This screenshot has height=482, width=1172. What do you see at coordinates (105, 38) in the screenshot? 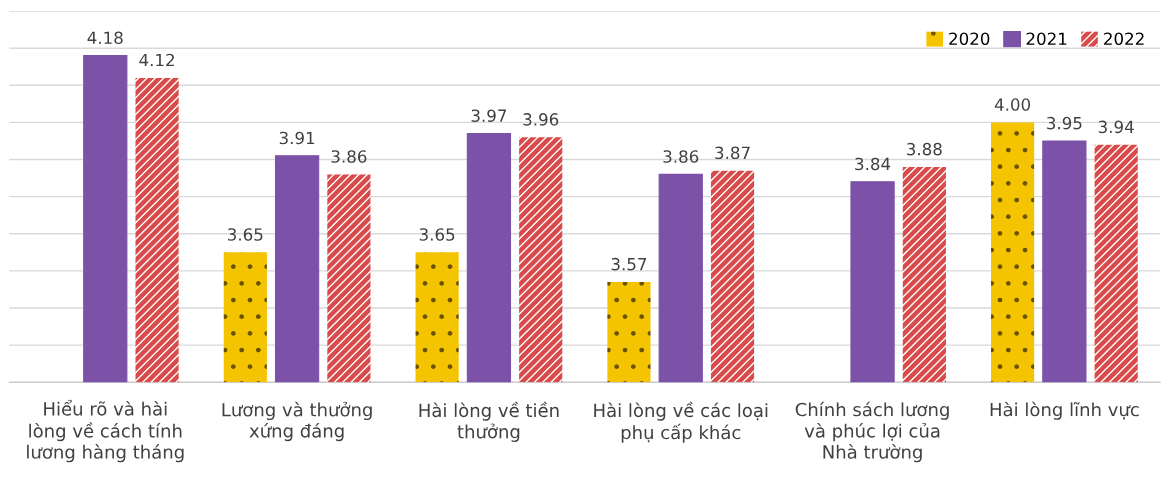
I see `data-label: 4.18` at bounding box center [105, 38].